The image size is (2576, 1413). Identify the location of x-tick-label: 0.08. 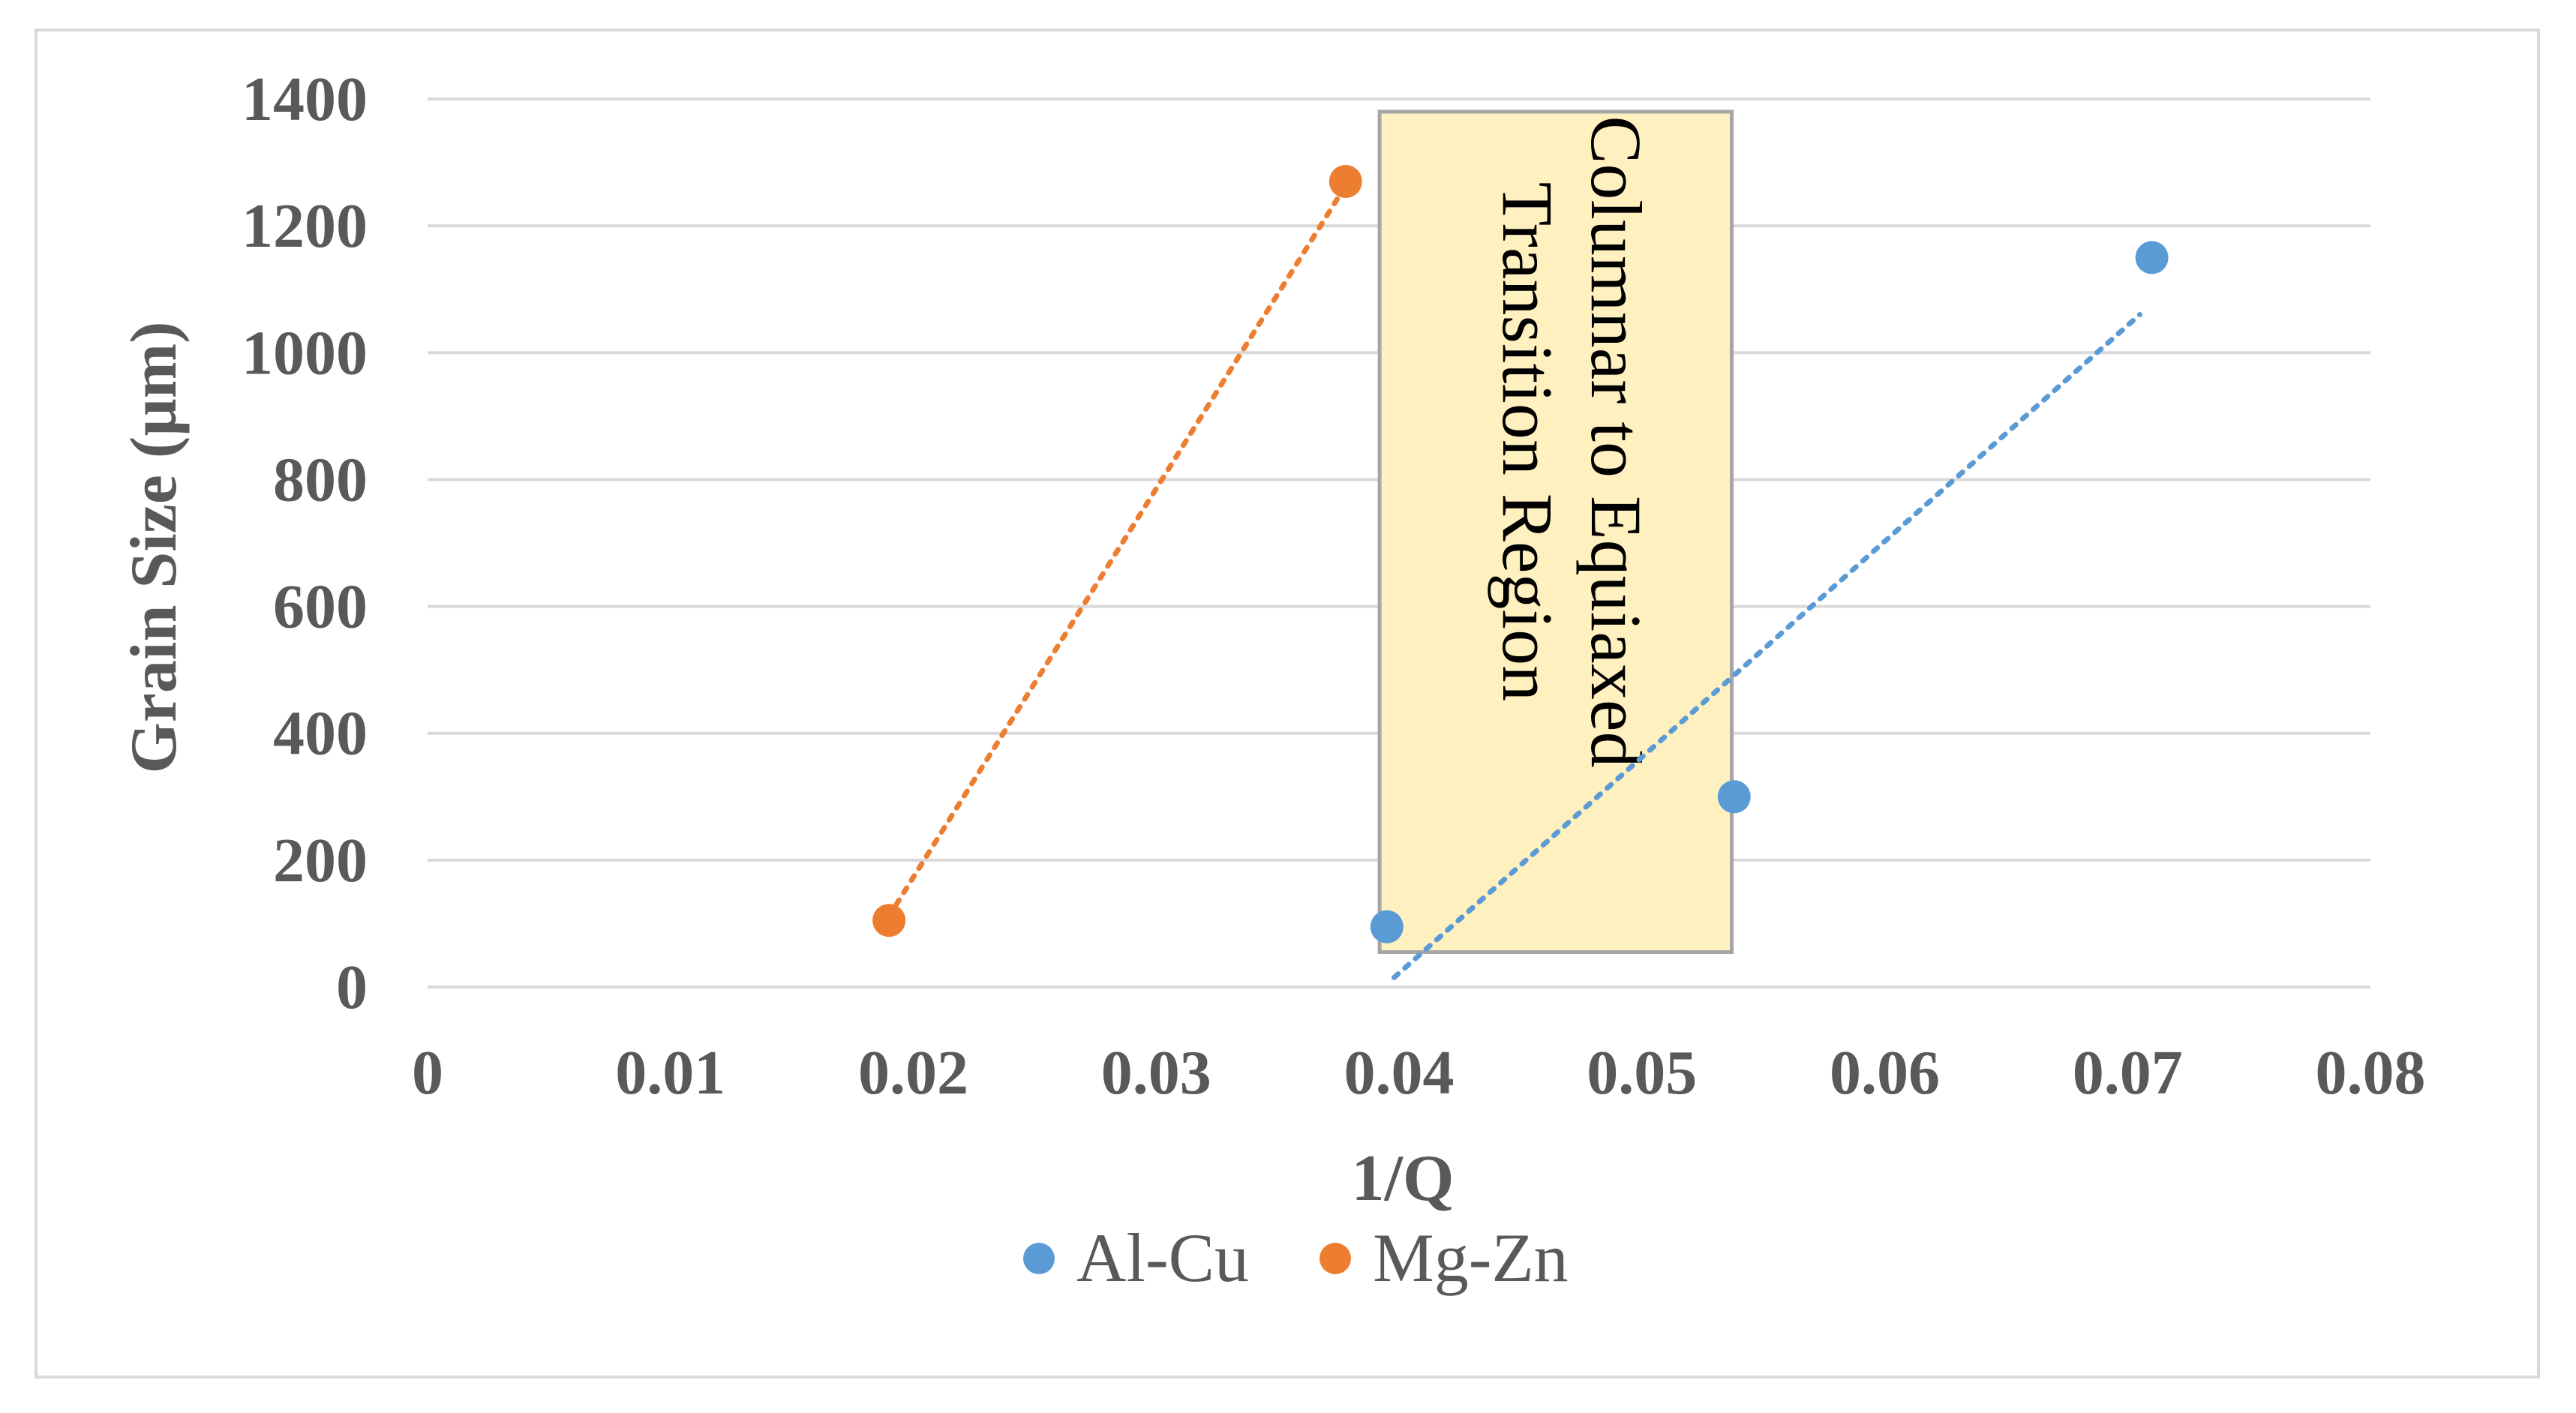
(2371, 1073).